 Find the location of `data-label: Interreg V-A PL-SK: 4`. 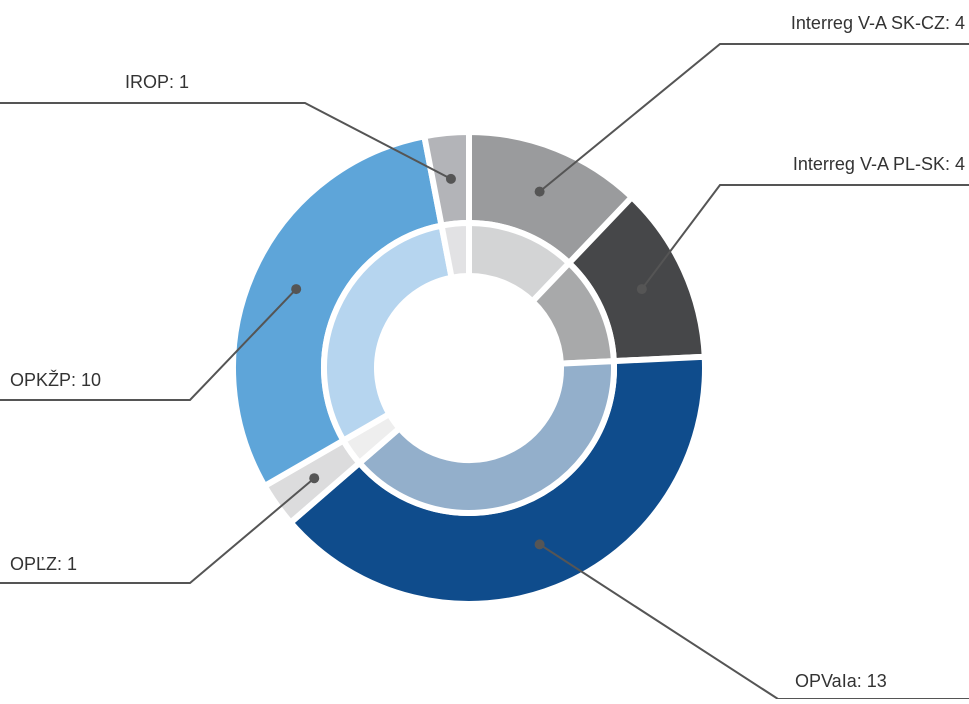

data-label: Interreg V-A PL-SK: 4 is located at coordinates (879, 164).